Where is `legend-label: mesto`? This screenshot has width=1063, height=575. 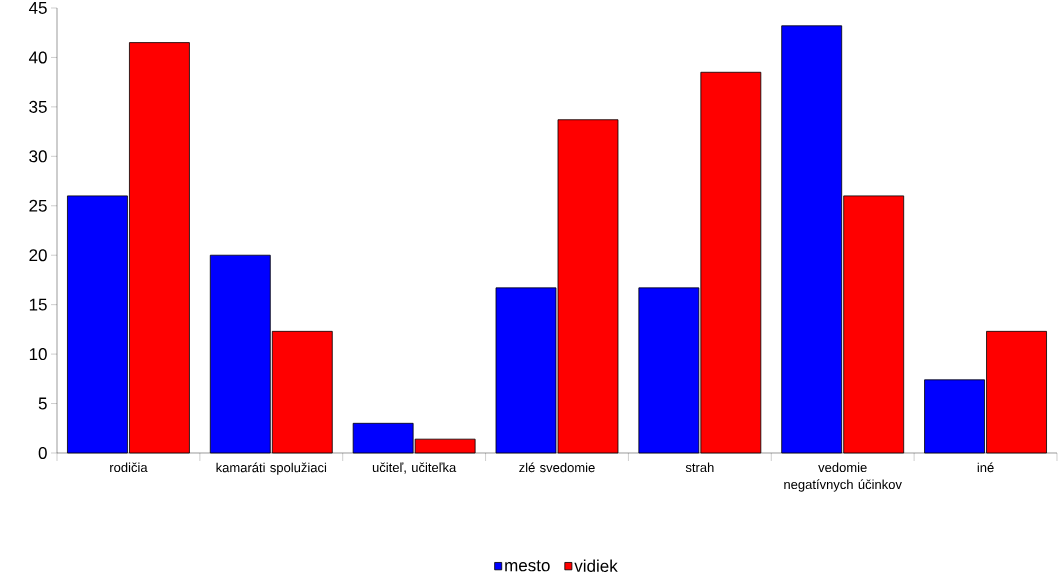 legend-label: mesto is located at coordinates (527, 566).